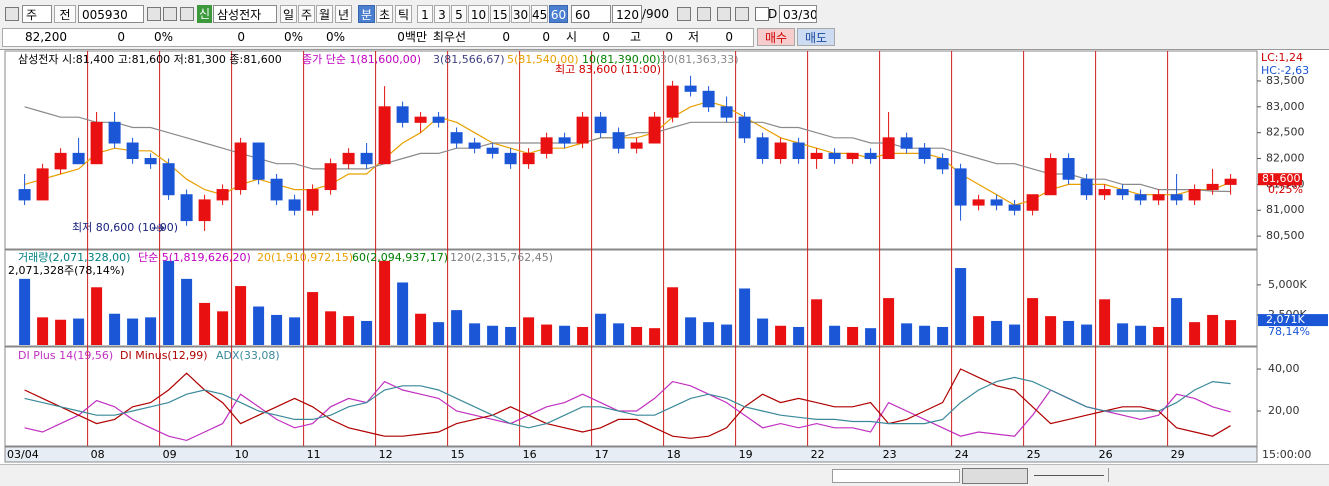  I want to click on interval-button: 30, so click(520, 14).